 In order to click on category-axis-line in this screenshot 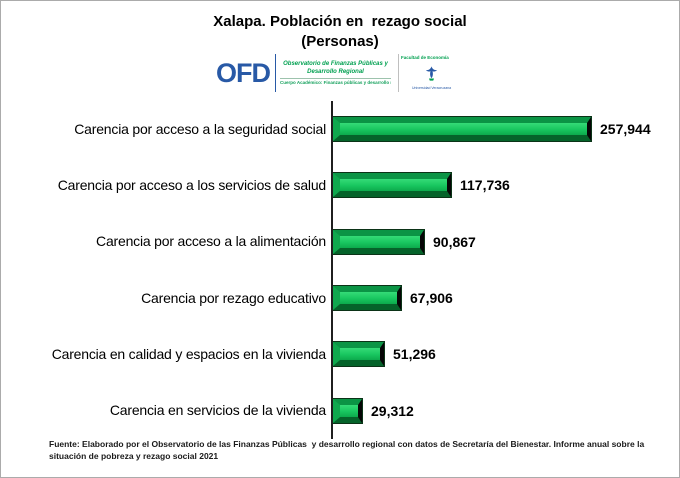, I will do `click(332, 270)`.